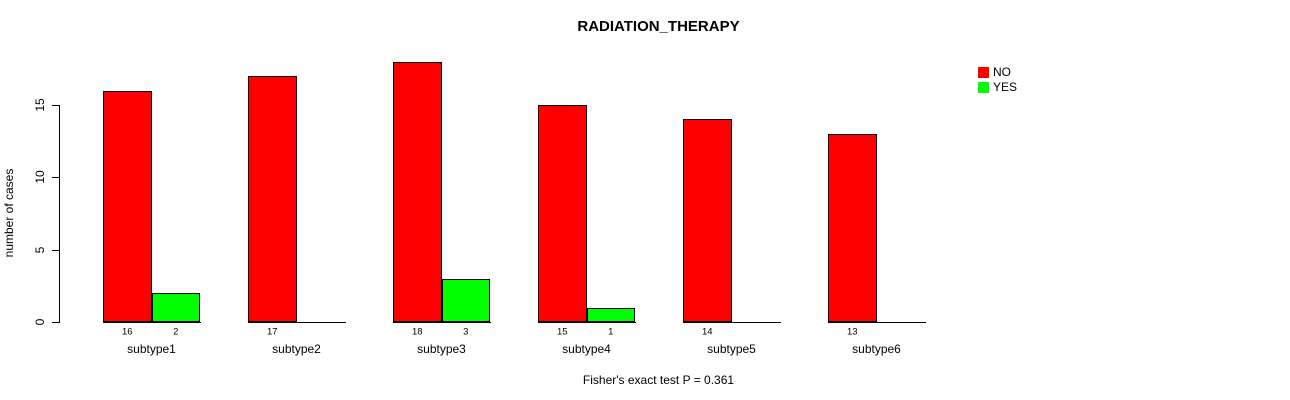  What do you see at coordinates (272, 199) in the screenshot?
I see `bar-no-subtype2` at bounding box center [272, 199].